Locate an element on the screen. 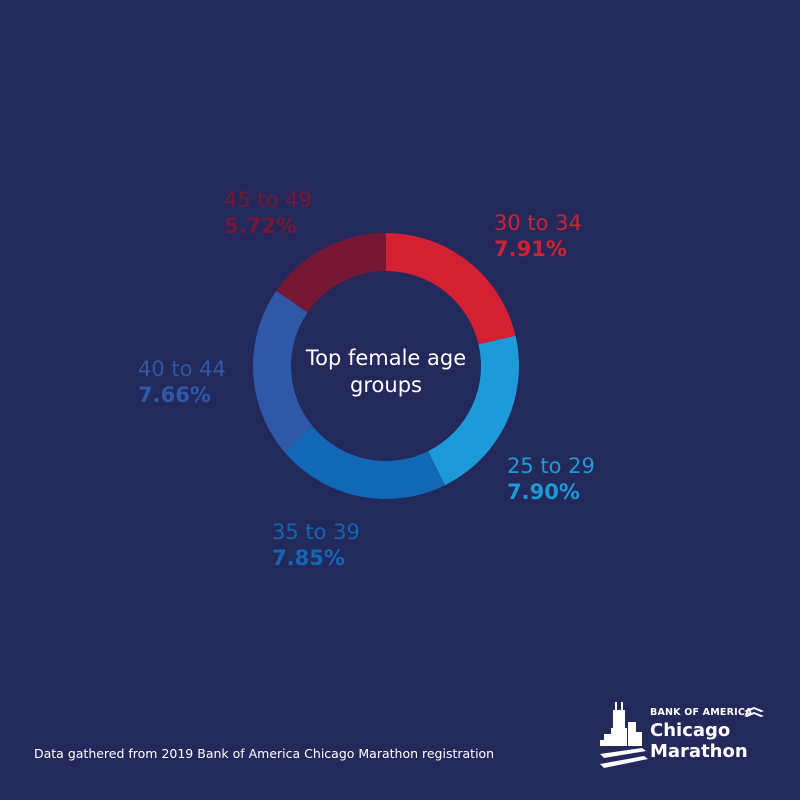  label-40-44-value: 7.66% is located at coordinates (182, 395).